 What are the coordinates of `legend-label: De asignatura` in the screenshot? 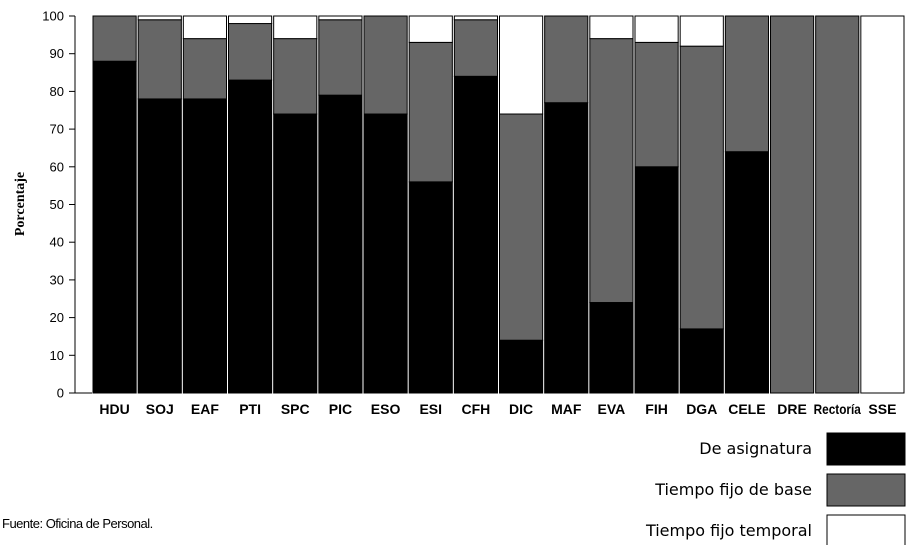 It's located at (755, 448).